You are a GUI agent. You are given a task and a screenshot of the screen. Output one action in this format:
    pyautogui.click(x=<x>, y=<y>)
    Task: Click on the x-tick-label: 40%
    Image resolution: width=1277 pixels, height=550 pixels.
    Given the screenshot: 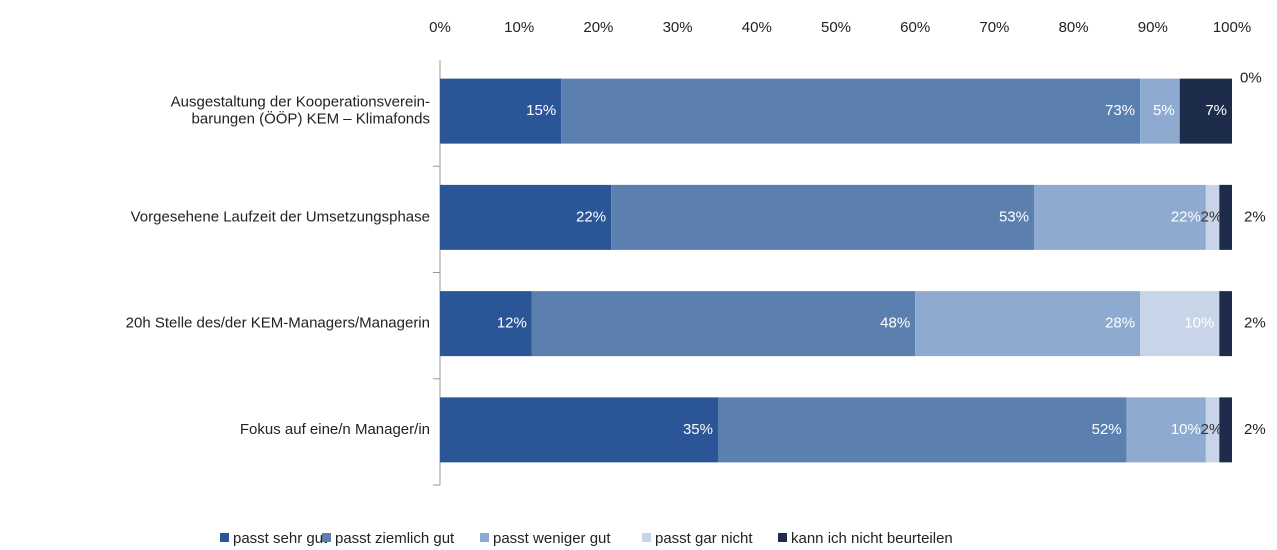 What is the action you would take?
    pyautogui.click(x=757, y=27)
    